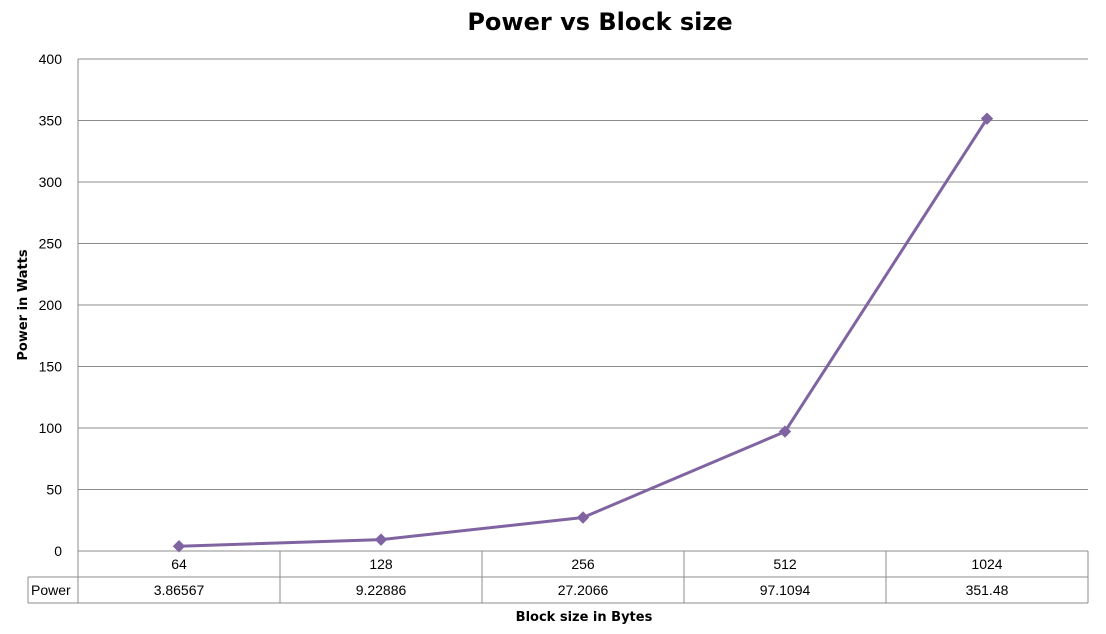 This screenshot has height=634, width=1106. I want to click on chart-title: Power vs Block size, so click(599, 22).